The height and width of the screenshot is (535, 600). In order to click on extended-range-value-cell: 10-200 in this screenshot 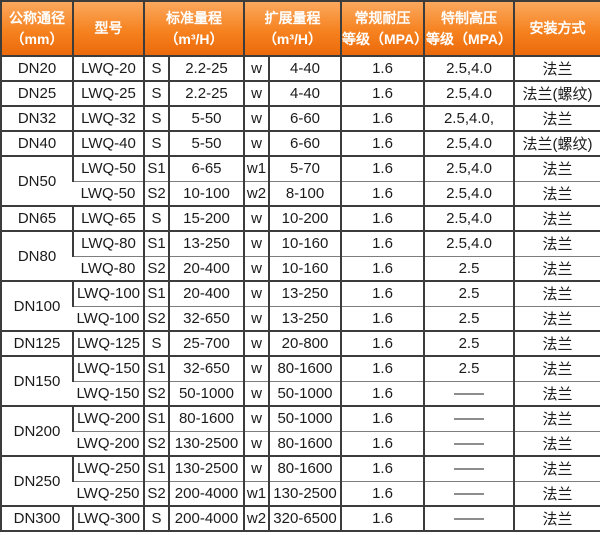, I will do `click(304, 218)`.